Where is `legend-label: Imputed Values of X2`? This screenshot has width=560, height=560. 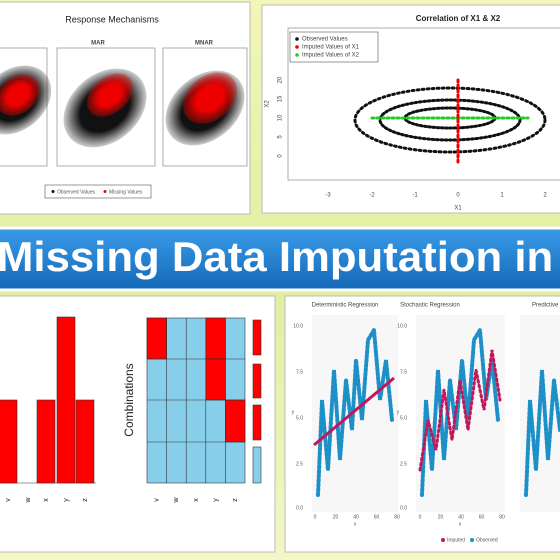
legend-label: Imputed Values of X2 is located at coordinates (331, 56).